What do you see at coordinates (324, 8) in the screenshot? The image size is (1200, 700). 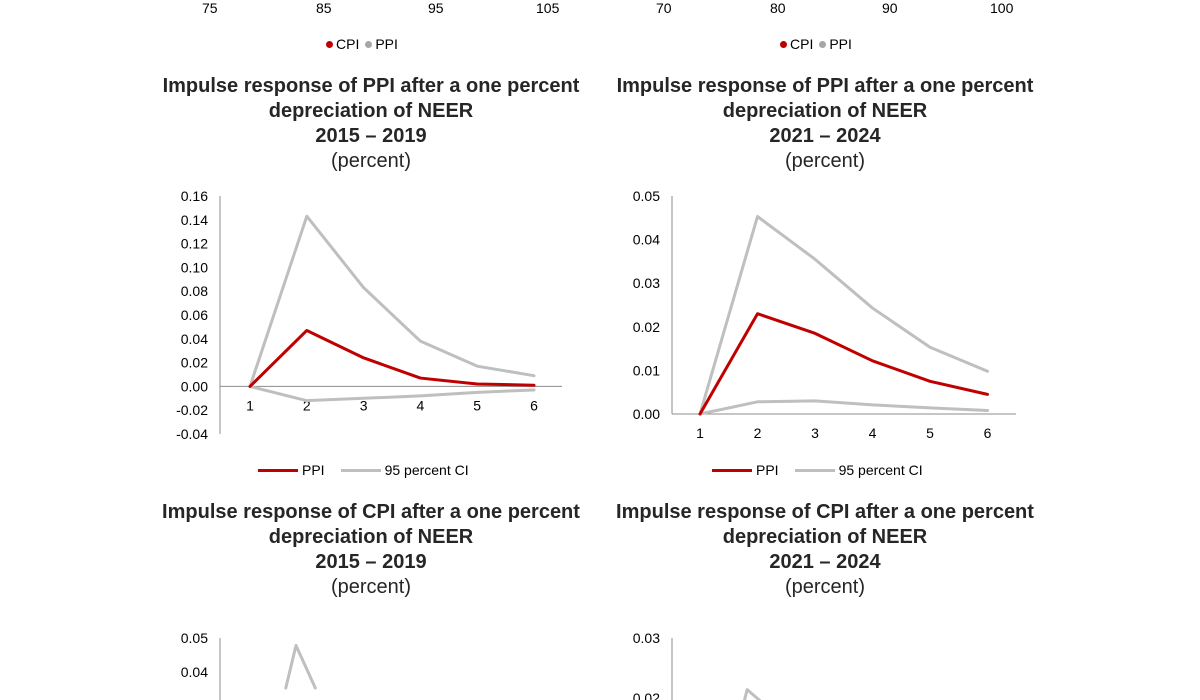 I see `x-tick-label: 85` at bounding box center [324, 8].